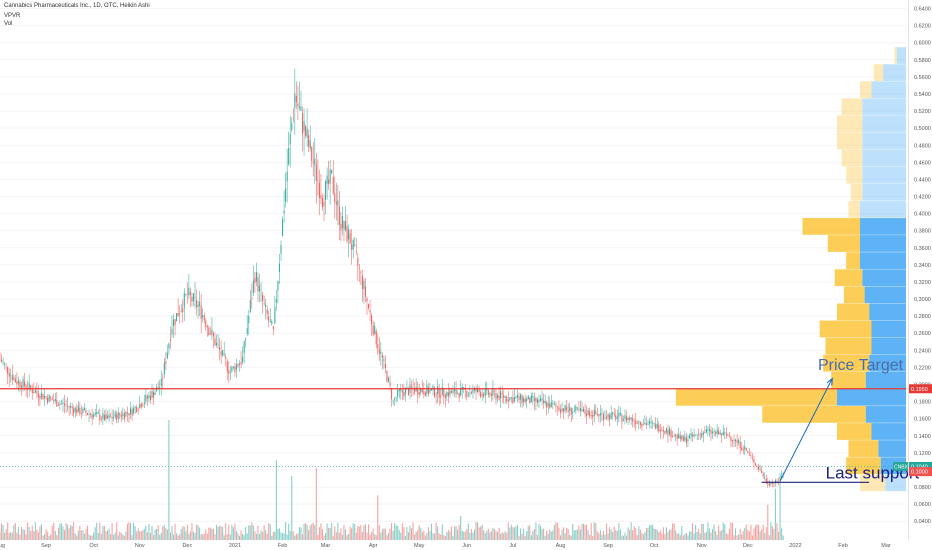 The height and width of the screenshot is (550, 932). I want to click on indicator-vpvr-label: VPVR, so click(12, 16).